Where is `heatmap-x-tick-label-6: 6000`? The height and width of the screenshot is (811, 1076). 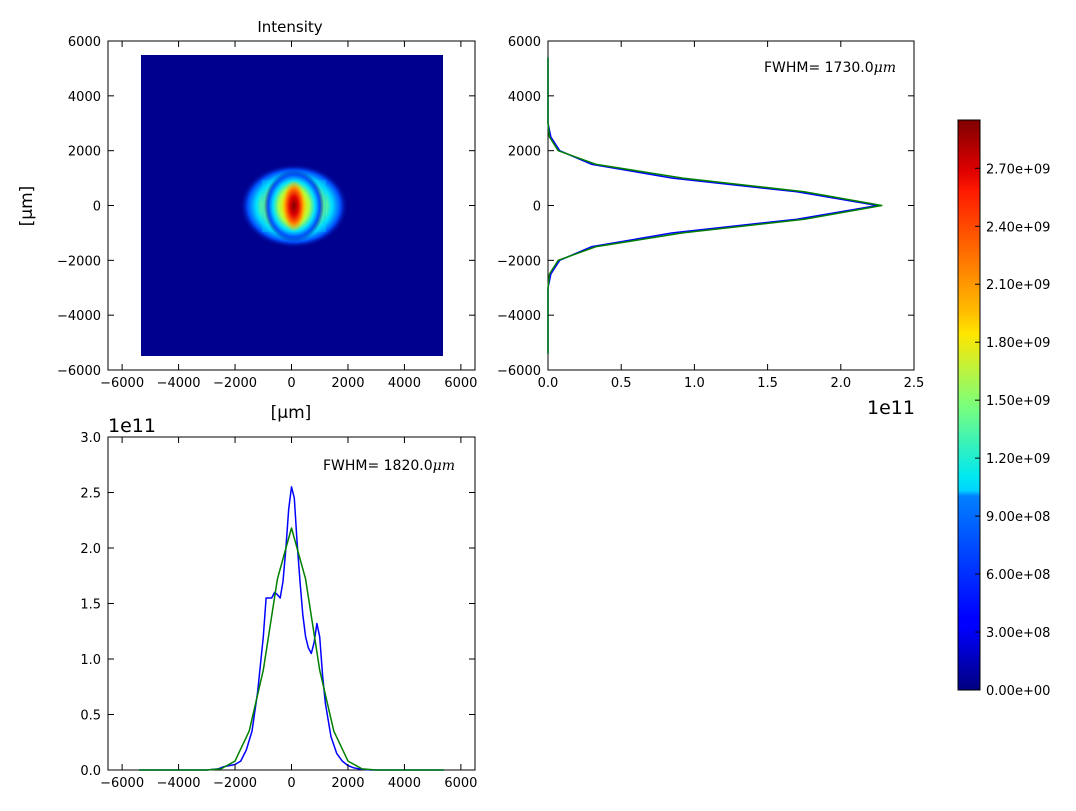 heatmap-x-tick-label-6: 6000 is located at coordinates (460, 383).